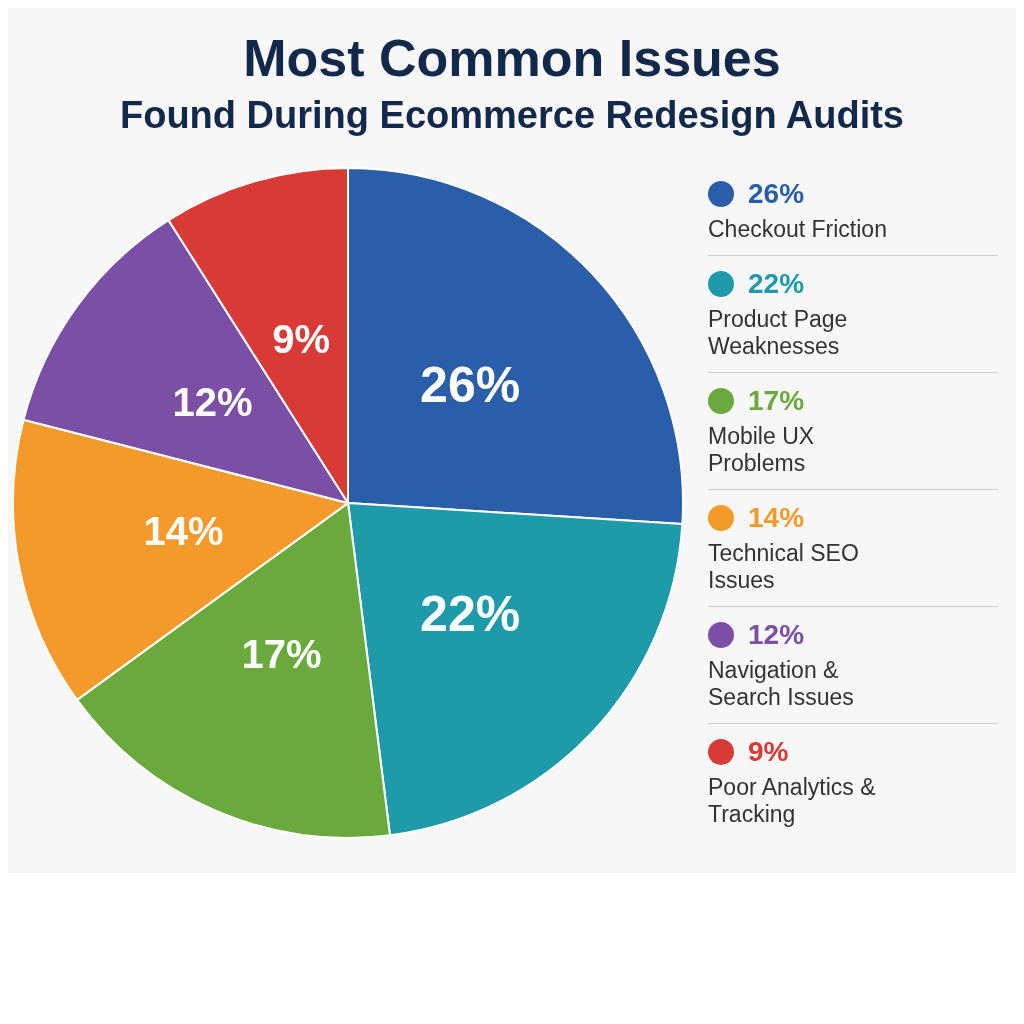 Image resolution: width=1024 pixels, height=1024 pixels. What do you see at coordinates (798, 229) in the screenshot?
I see `legend-label: Checkout Friction` at bounding box center [798, 229].